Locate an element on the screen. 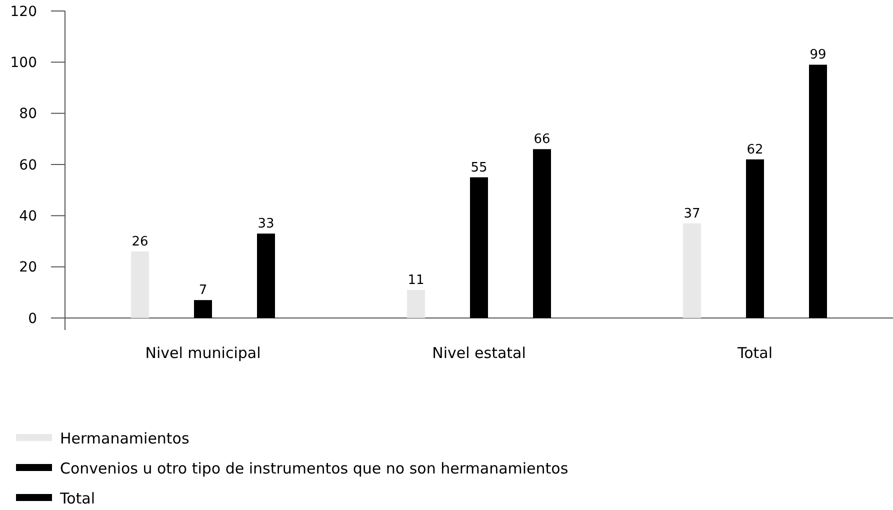 The image size is (893, 510). data-label: 66 is located at coordinates (542, 140).